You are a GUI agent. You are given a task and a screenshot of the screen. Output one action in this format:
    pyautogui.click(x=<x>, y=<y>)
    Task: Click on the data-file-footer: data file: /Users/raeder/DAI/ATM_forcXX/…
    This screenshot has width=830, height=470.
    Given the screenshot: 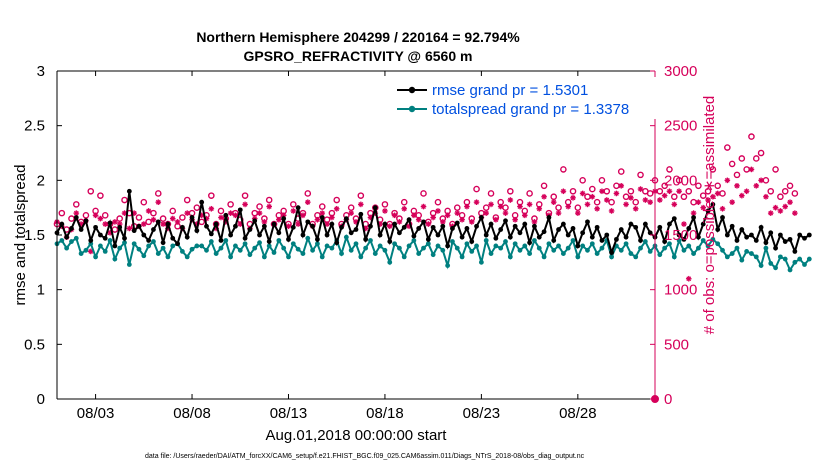 What is the action you would take?
    pyautogui.click(x=365, y=456)
    